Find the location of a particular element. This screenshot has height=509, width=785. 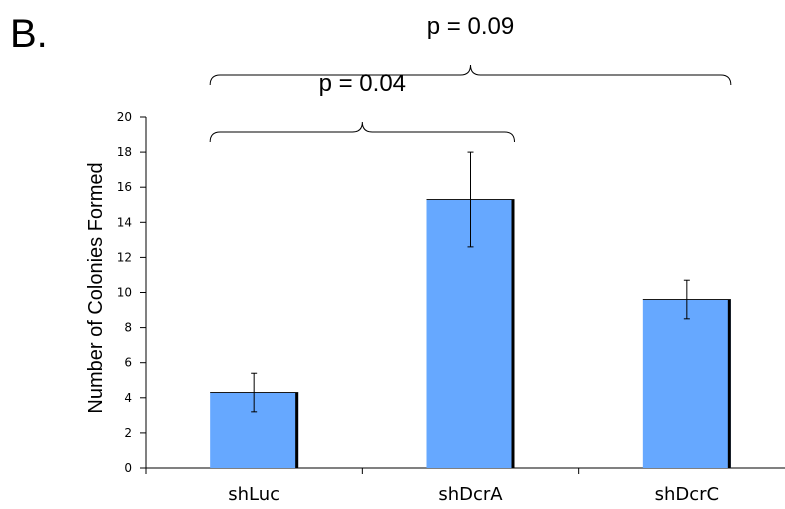

y-tick-label: 4 is located at coordinates (128, 398).